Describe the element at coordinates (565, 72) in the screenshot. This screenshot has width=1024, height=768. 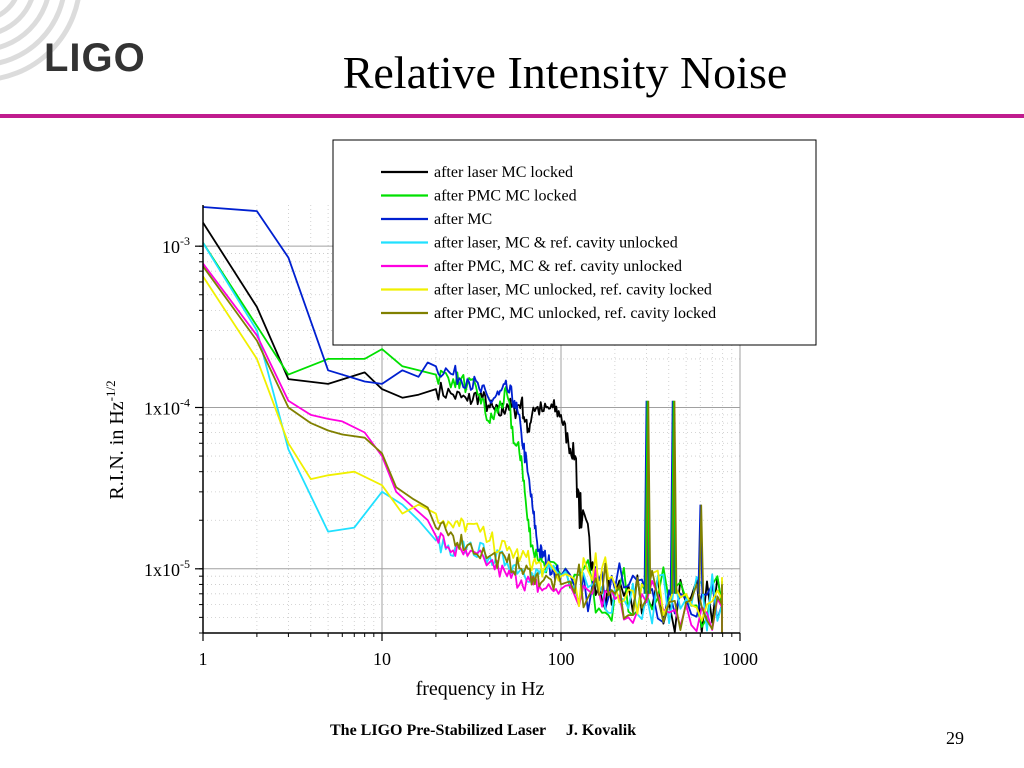
I see `slide-title: Relative Intensity Noise` at that location.